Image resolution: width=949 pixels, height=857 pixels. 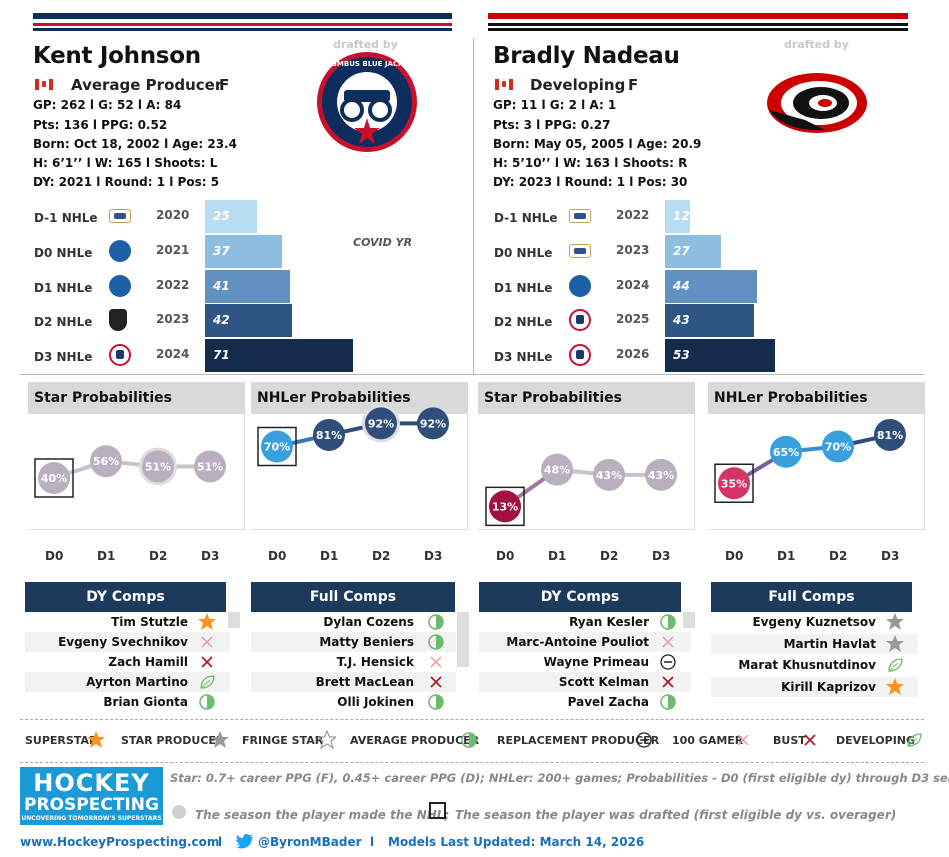 What do you see at coordinates (817, 103) in the screenshot?
I see `carolina-hurricanes-logo` at bounding box center [817, 103].